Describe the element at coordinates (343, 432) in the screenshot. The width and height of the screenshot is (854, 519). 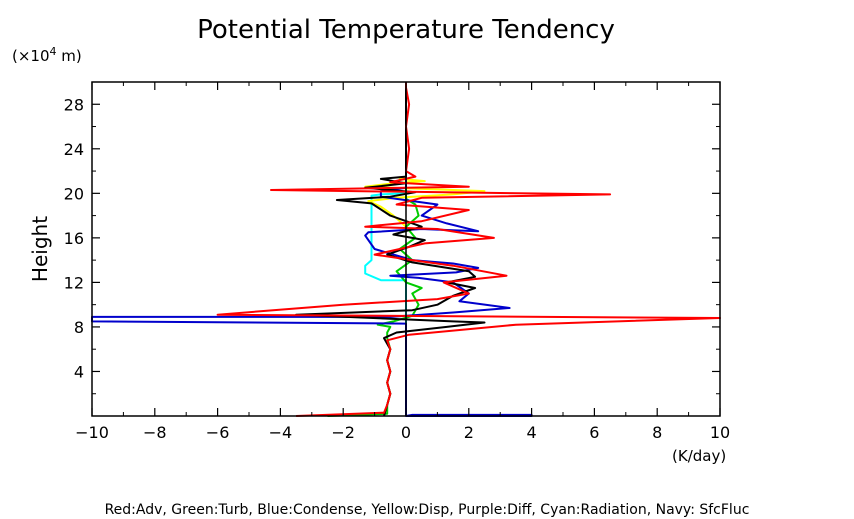
I see `x-tick-label: −2` at that location.